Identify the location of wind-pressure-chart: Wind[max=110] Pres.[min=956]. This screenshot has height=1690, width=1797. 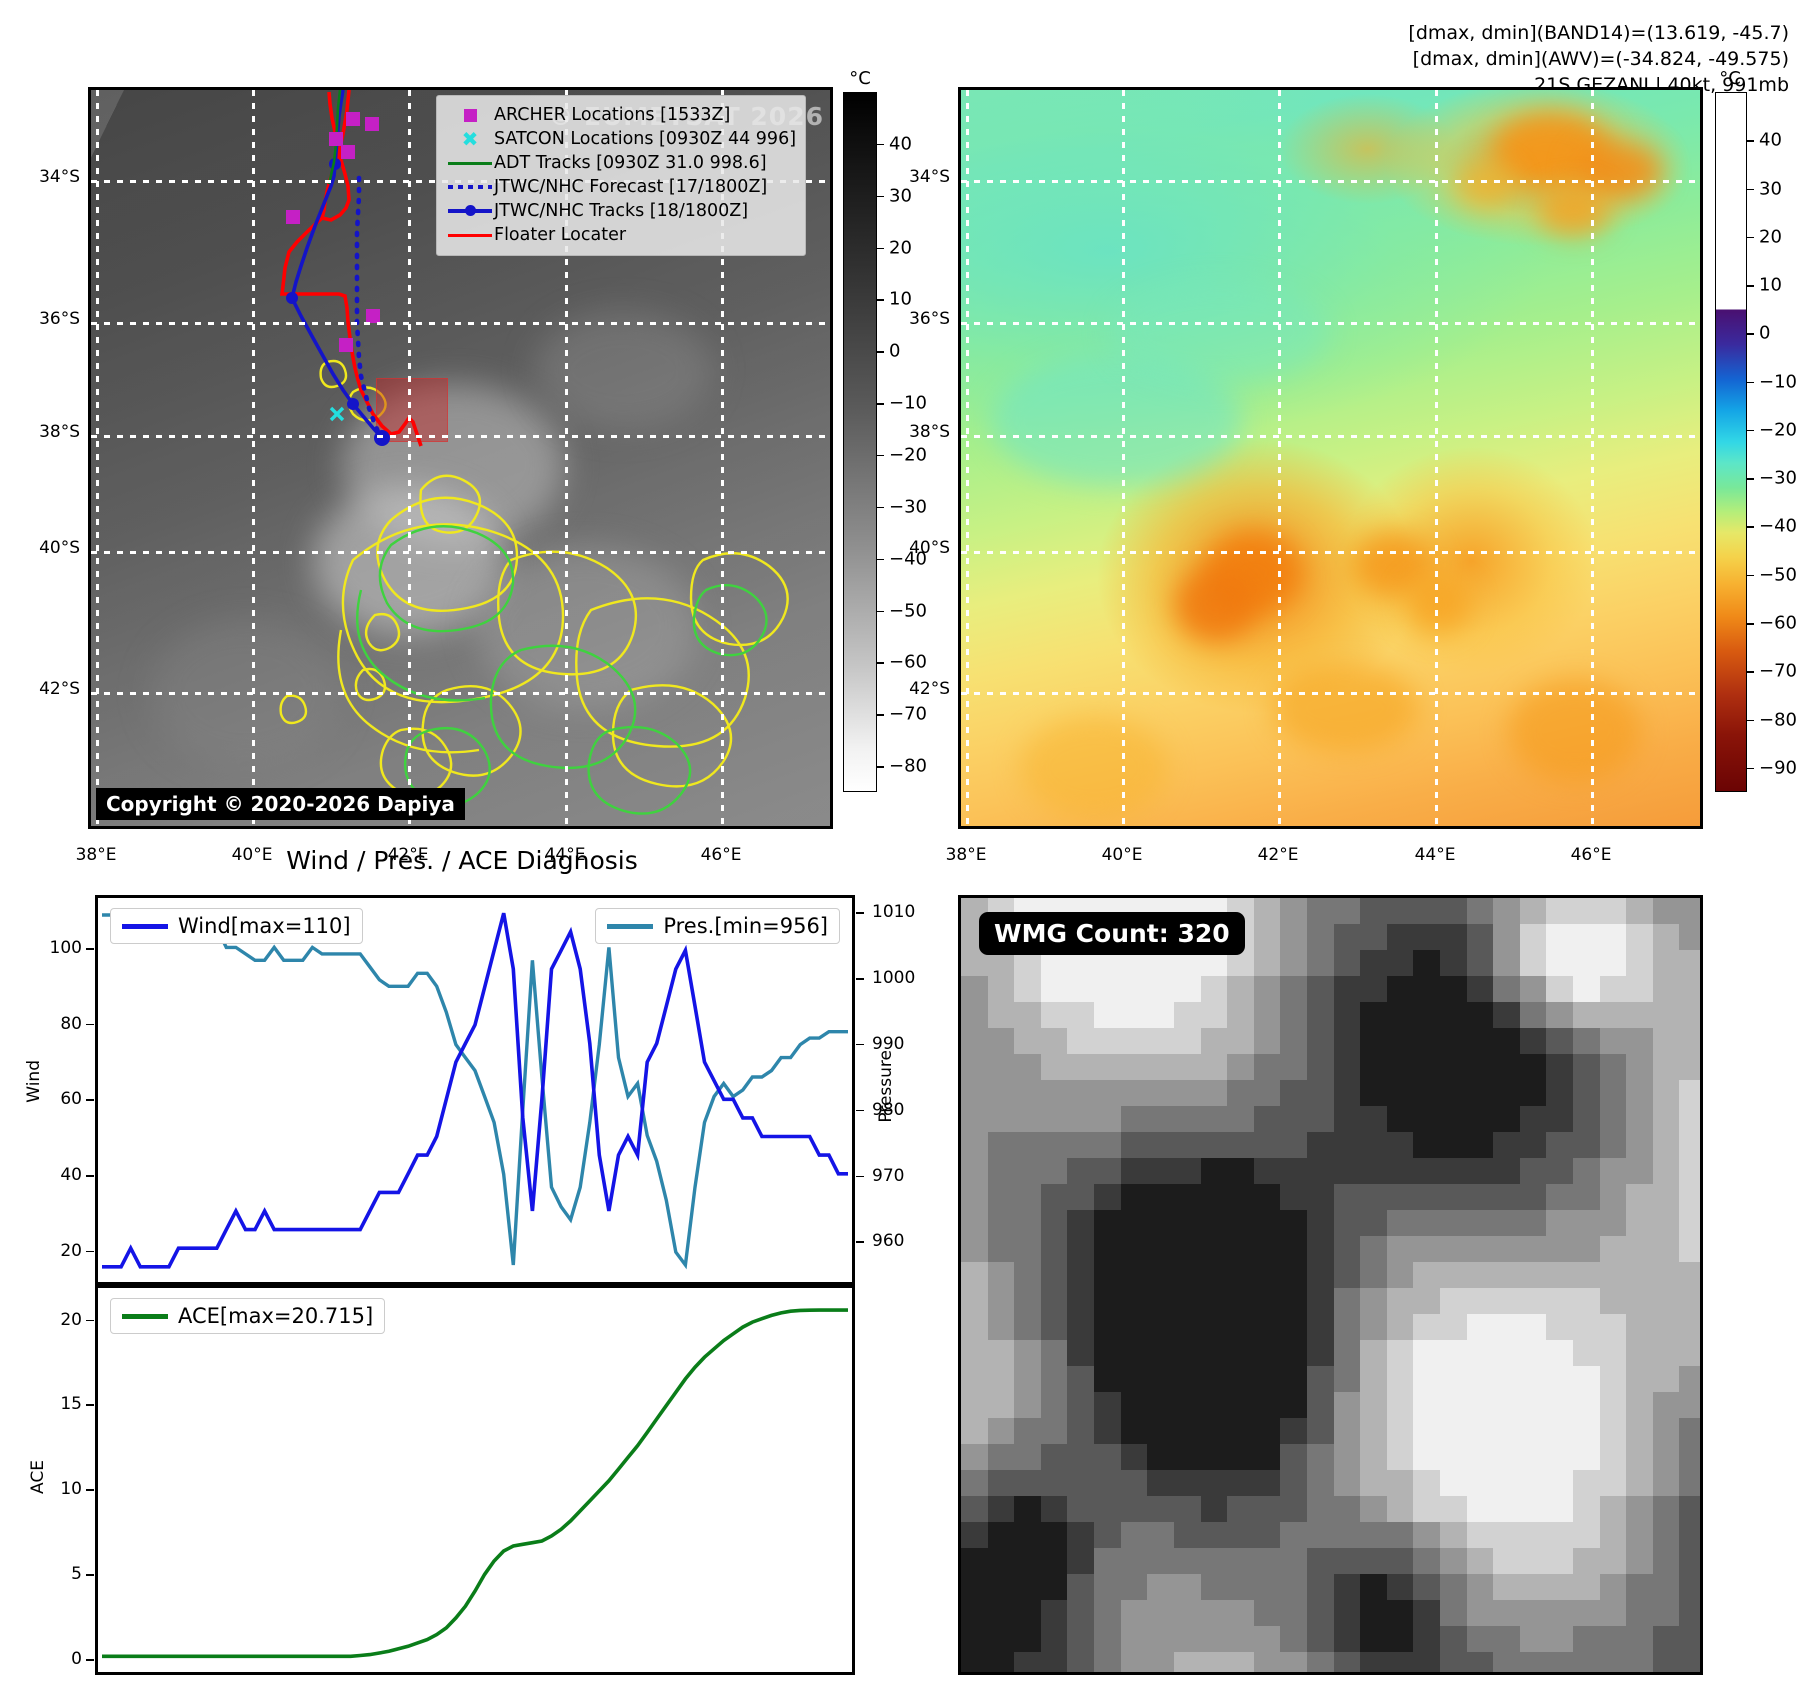
(475, 1090).